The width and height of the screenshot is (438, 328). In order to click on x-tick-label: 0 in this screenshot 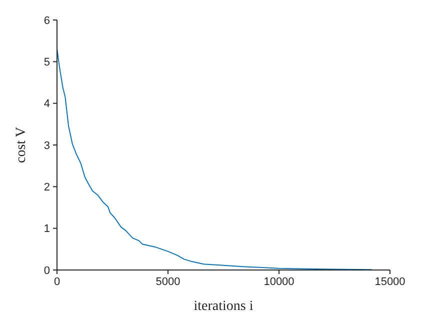, I will do `click(57, 282)`.